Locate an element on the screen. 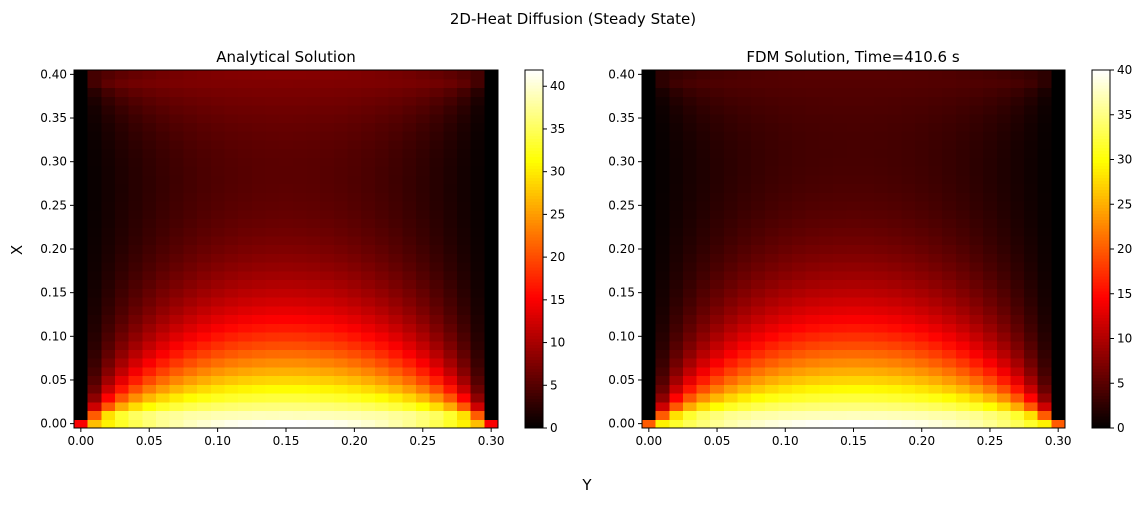 The height and width of the screenshot is (505, 1146). y-tick-label: 0.25 is located at coordinates (53, 205).